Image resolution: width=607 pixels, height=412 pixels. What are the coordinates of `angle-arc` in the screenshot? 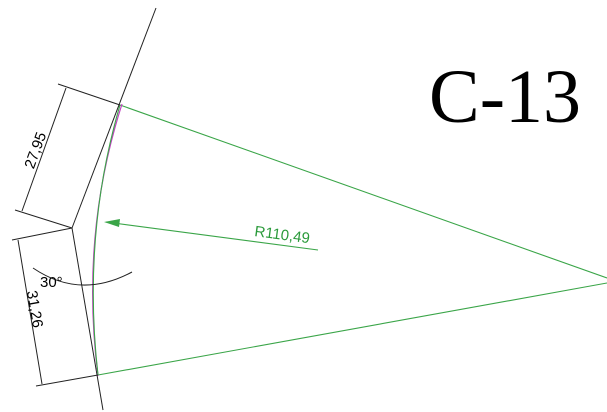 It's located at (82, 276).